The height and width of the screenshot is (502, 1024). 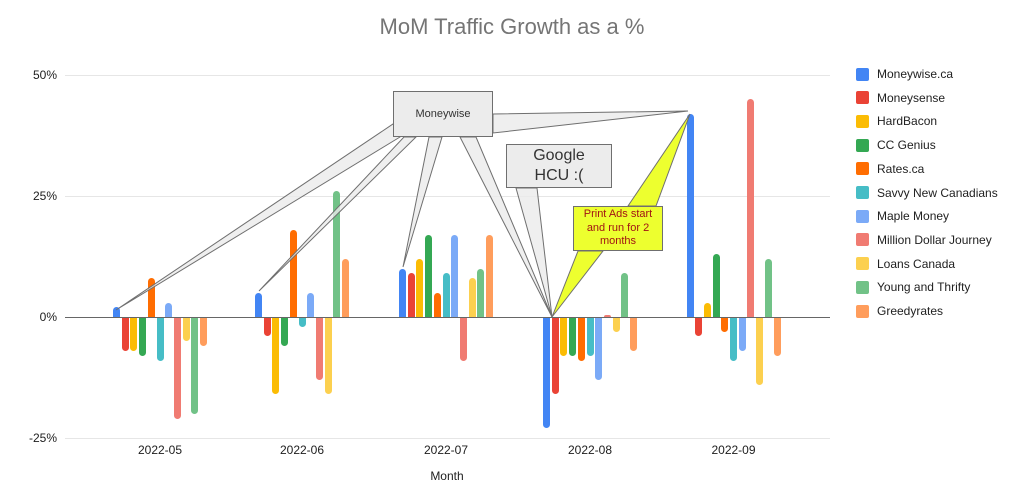 I want to click on x-axis-baseline, so click(x=447, y=317).